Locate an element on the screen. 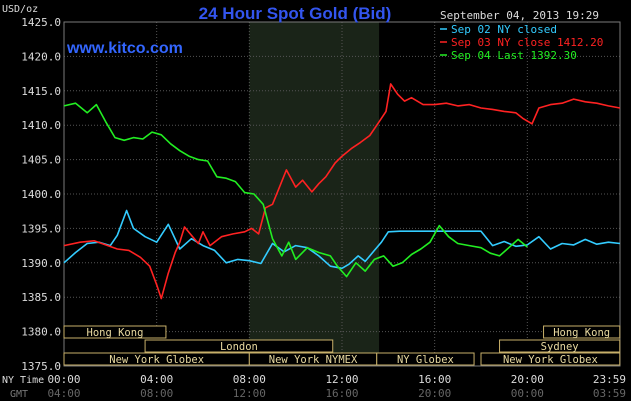  x-tick-label-ny: 16:00 is located at coordinates (434, 379).